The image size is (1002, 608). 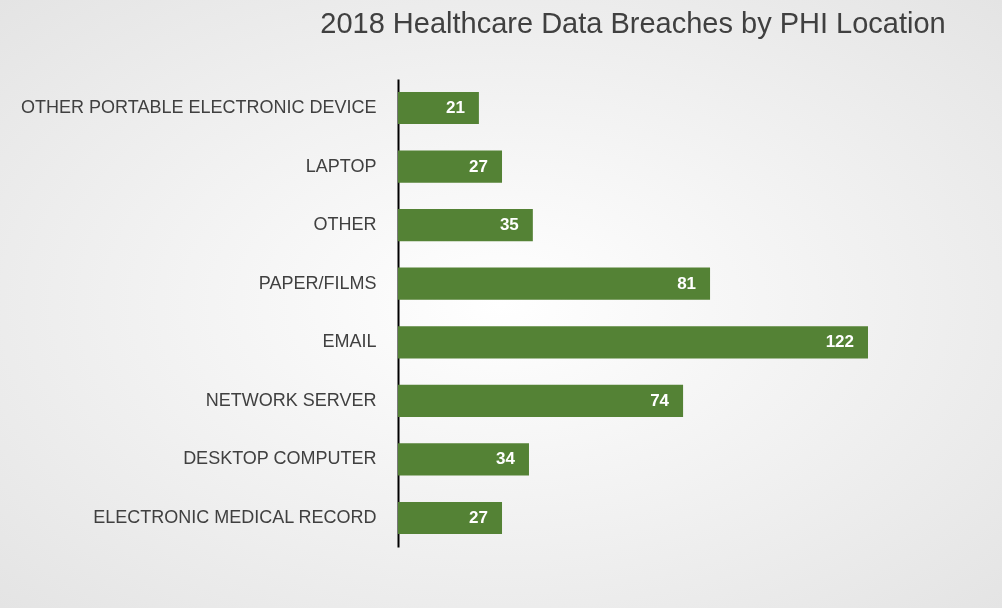 What do you see at coordinates (633, 23) in the screenshot?
I see `chart-title: 2018 Healthcare Data Breaches by PHI Location` at bounding box center [633, 23].